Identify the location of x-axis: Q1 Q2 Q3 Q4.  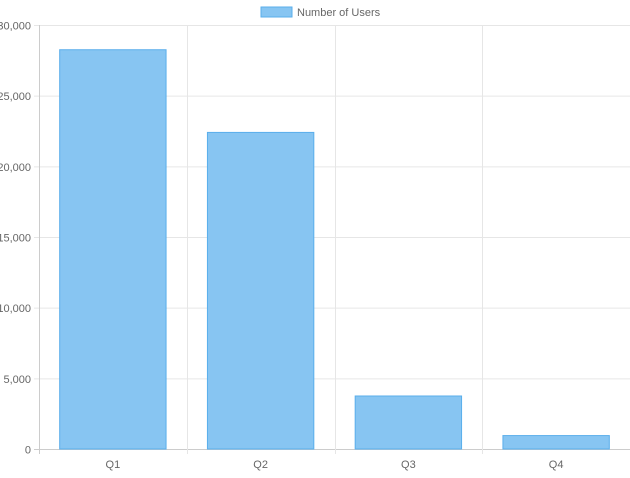
(335, 465).